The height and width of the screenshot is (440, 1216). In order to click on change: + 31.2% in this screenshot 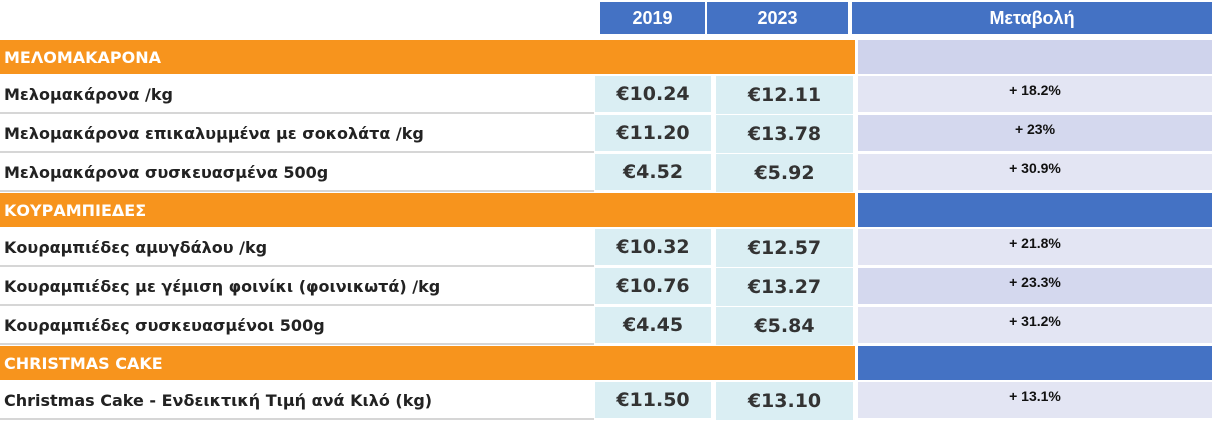, I will do `click(1035, 325)`.